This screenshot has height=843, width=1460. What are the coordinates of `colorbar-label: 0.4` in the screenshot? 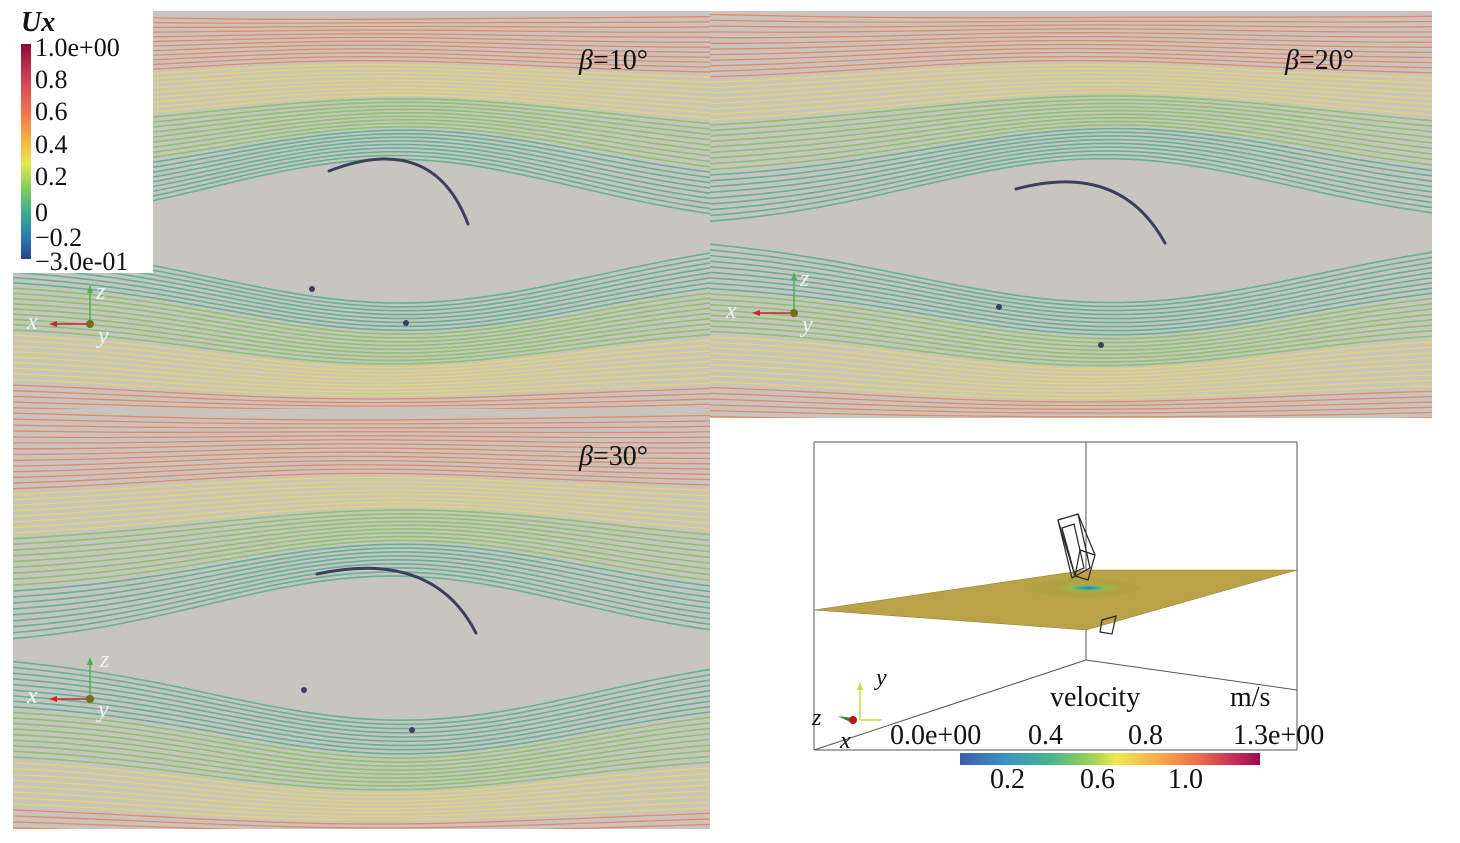 It's located at (51, 144).